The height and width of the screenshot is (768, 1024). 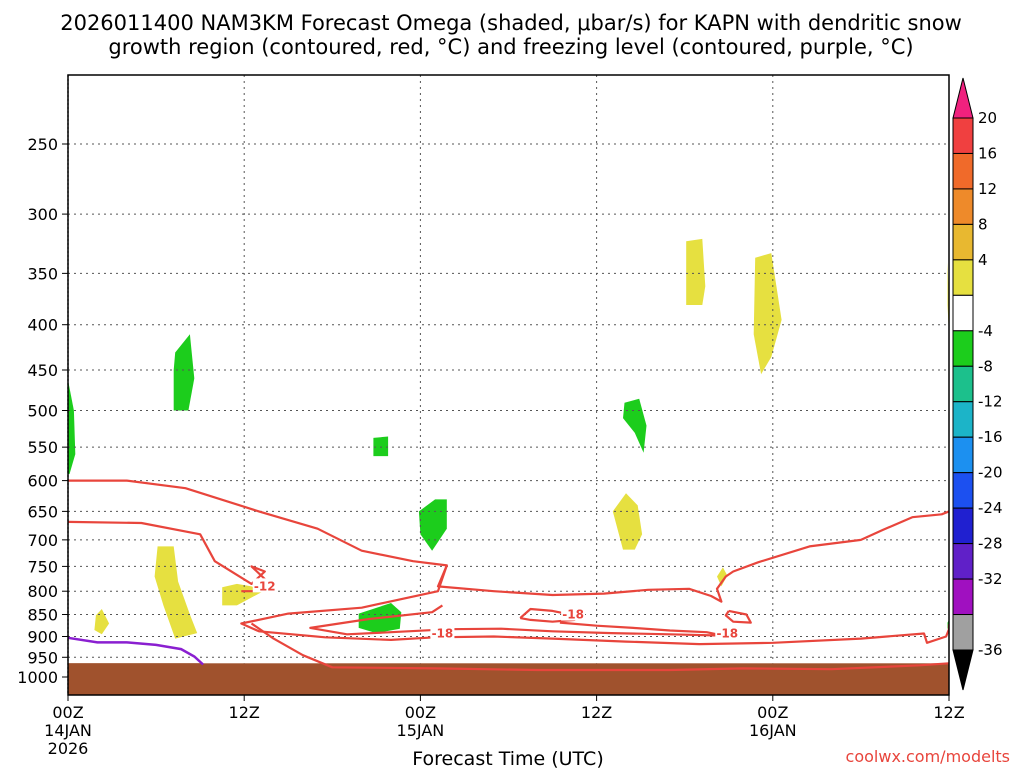 What do you see at coordinates (596, 712) in the screenshot?
I see `xtick-label-36: 12Z` at bounding box center [596, 712].